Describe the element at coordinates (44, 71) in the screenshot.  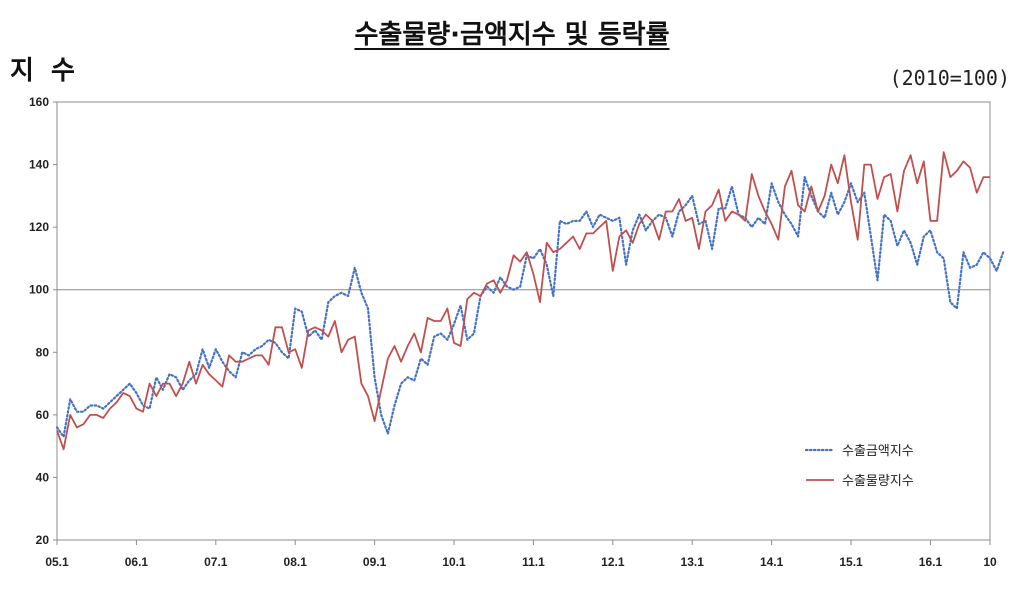
I see `y-axis-label: 지 수` at that location.